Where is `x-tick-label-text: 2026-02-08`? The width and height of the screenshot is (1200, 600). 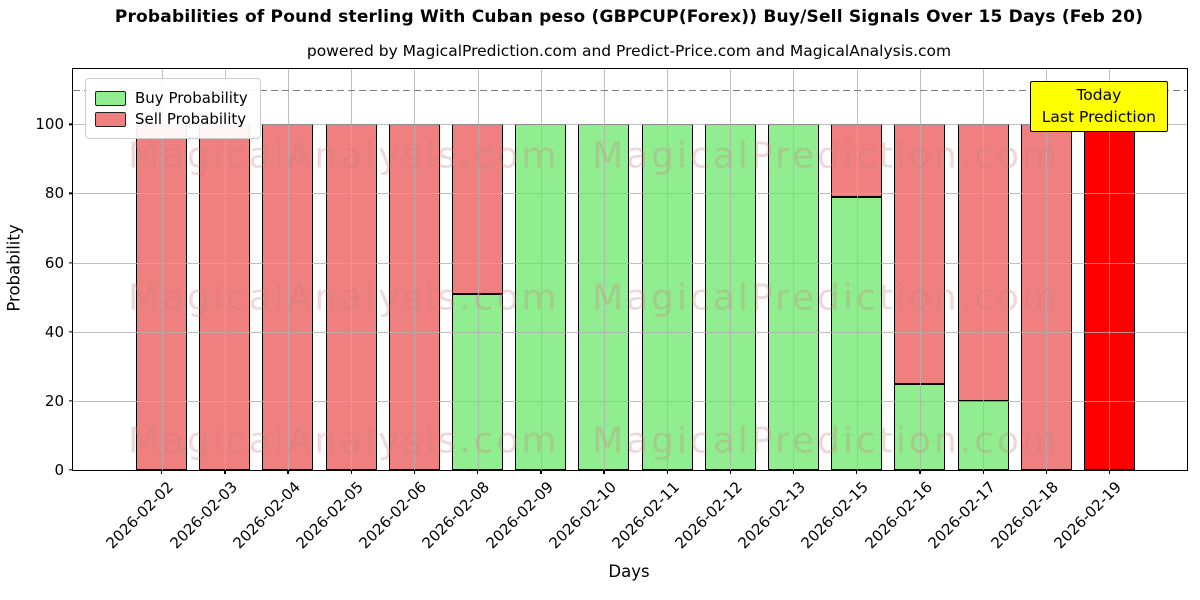 x-tick-label-text: 2026-02-08 is located at coordinates (456, 515).